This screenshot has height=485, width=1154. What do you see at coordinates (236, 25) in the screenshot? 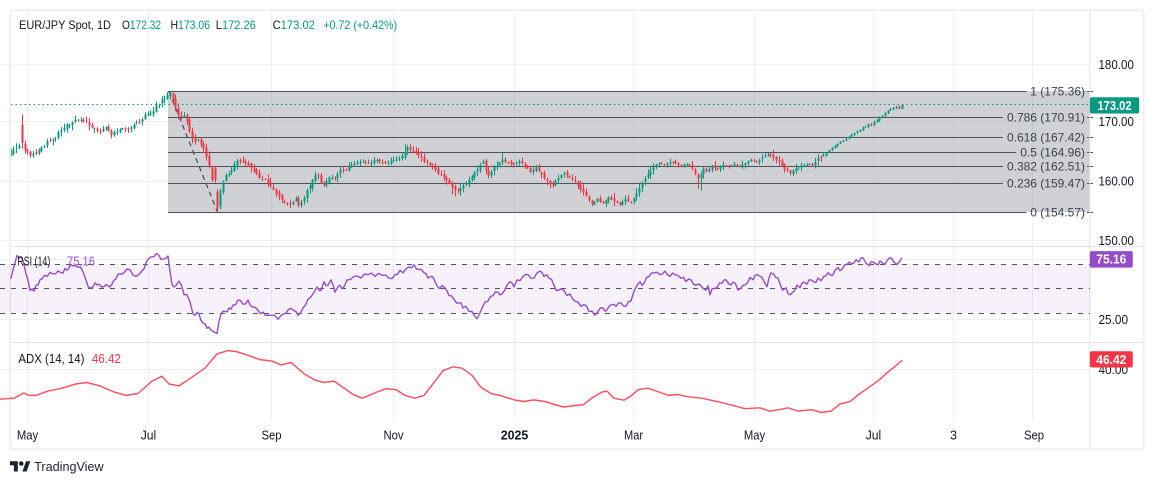
I see `svg-text: L172.26` at bounding box center [236, 25].